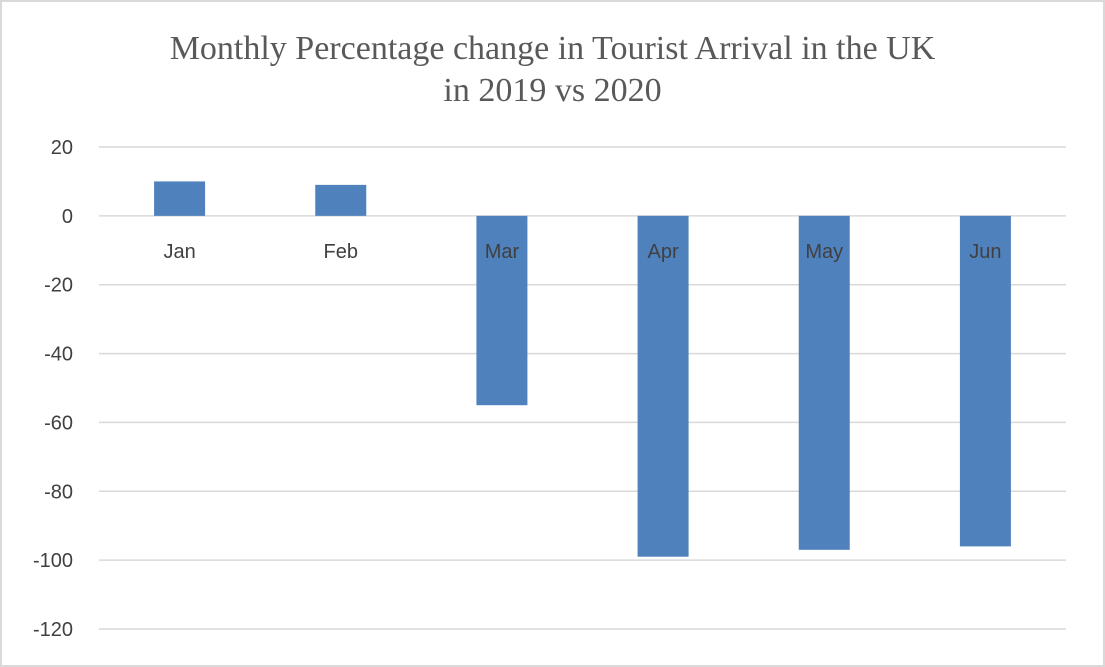  I want to click on bar-may, so click(824, 382).